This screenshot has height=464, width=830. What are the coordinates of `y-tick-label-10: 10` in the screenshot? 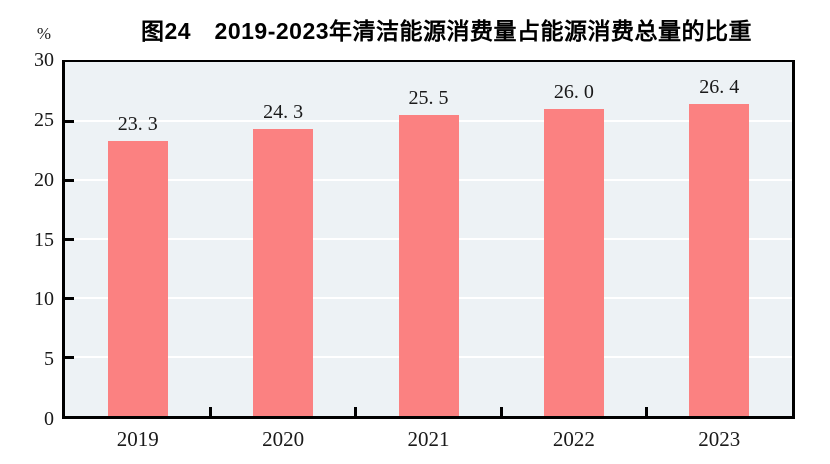 It's located at (44, 299).